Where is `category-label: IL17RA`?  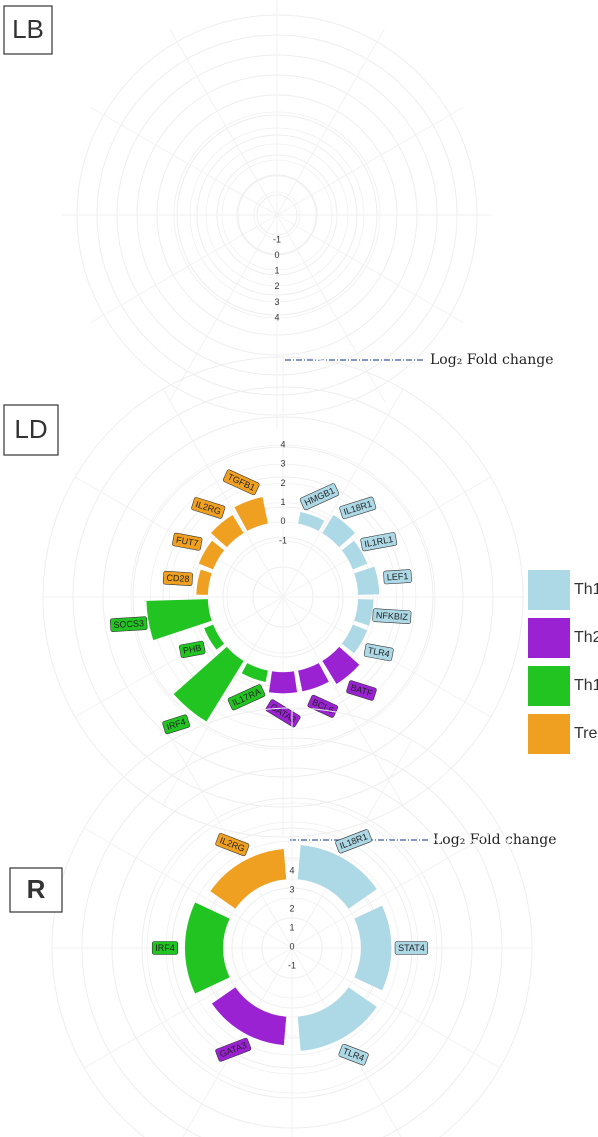
category-label: IL17RA is located at coordinates (246, 697).